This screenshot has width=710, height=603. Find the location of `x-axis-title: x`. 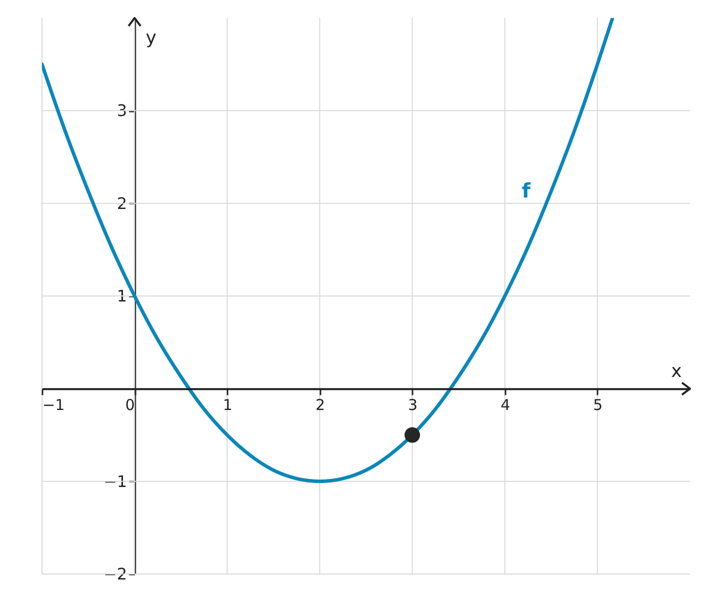

x-axis-title: x is located at coordinates (676, 371).